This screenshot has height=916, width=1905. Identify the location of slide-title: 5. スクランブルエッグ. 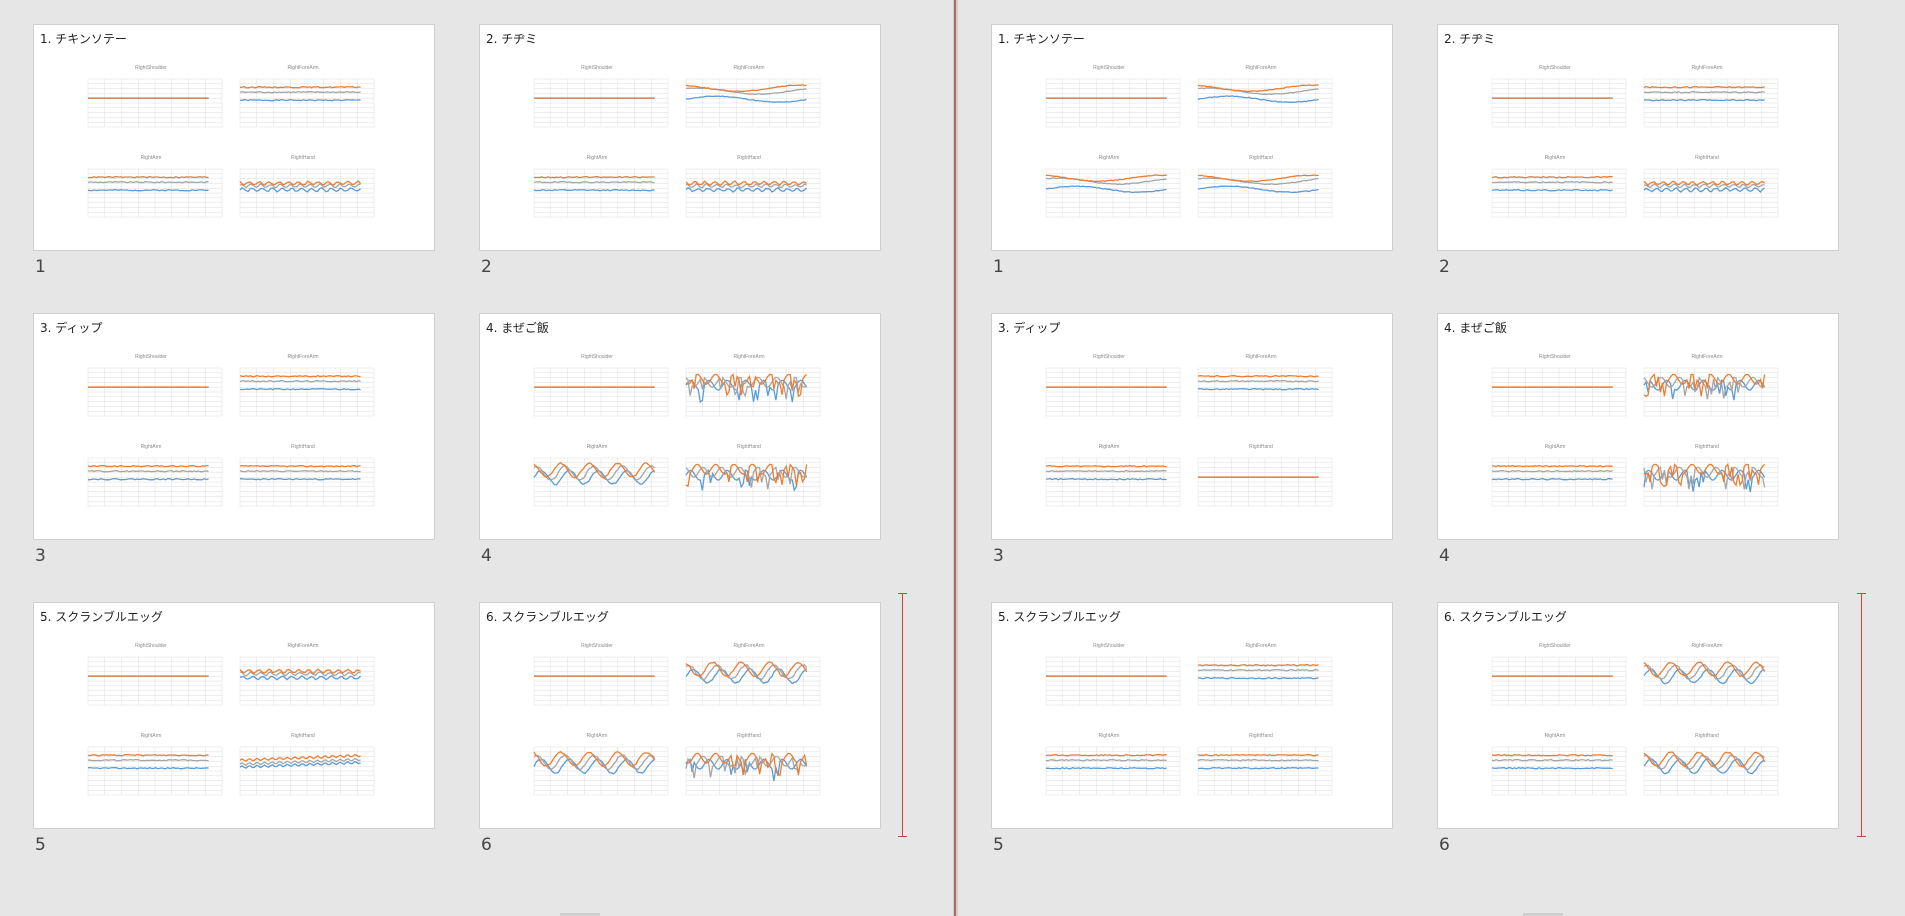
(1059, 617).